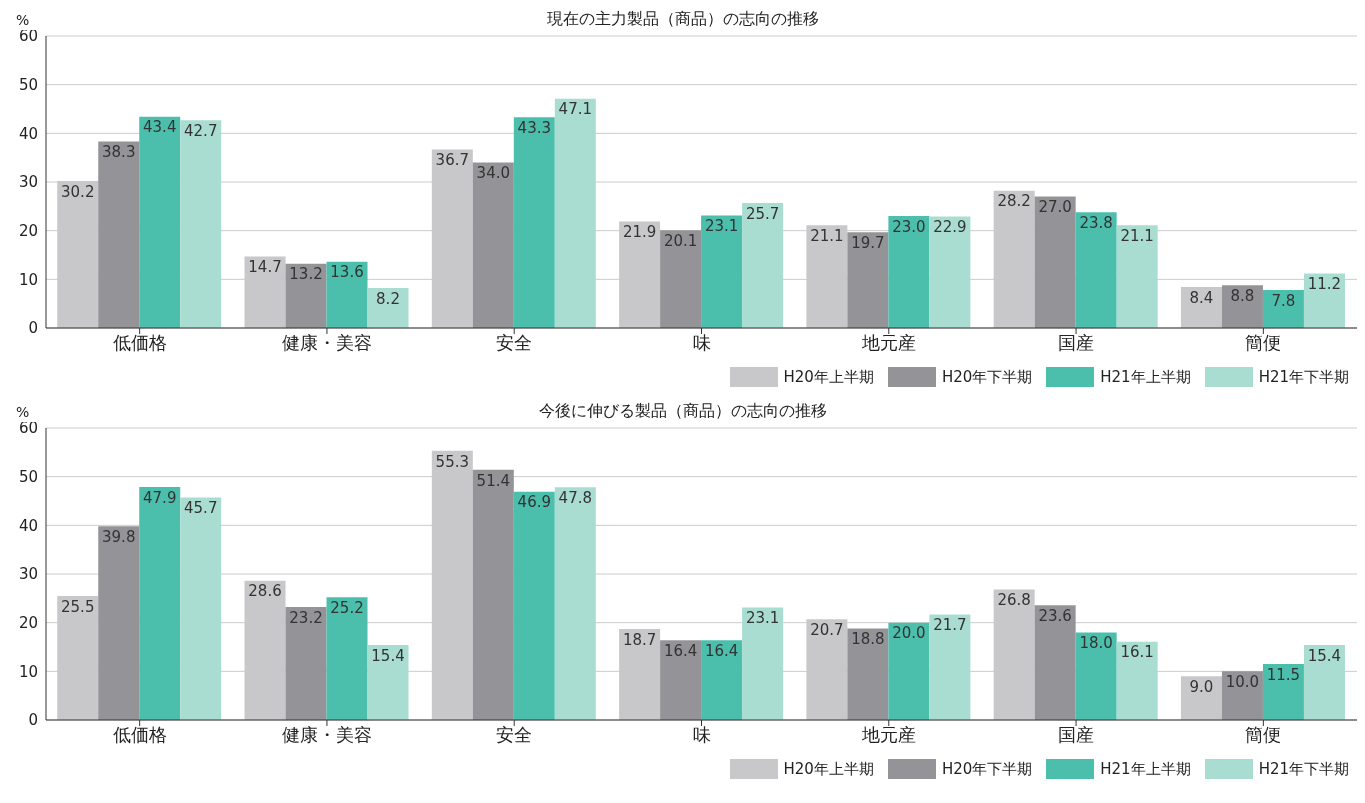 The width and height of the screenshot is (1365, 803). What do you see at coordinates (28, 622) in the screenshot?
I see `y-tick-label: 20` at bounding box center [28, 622].